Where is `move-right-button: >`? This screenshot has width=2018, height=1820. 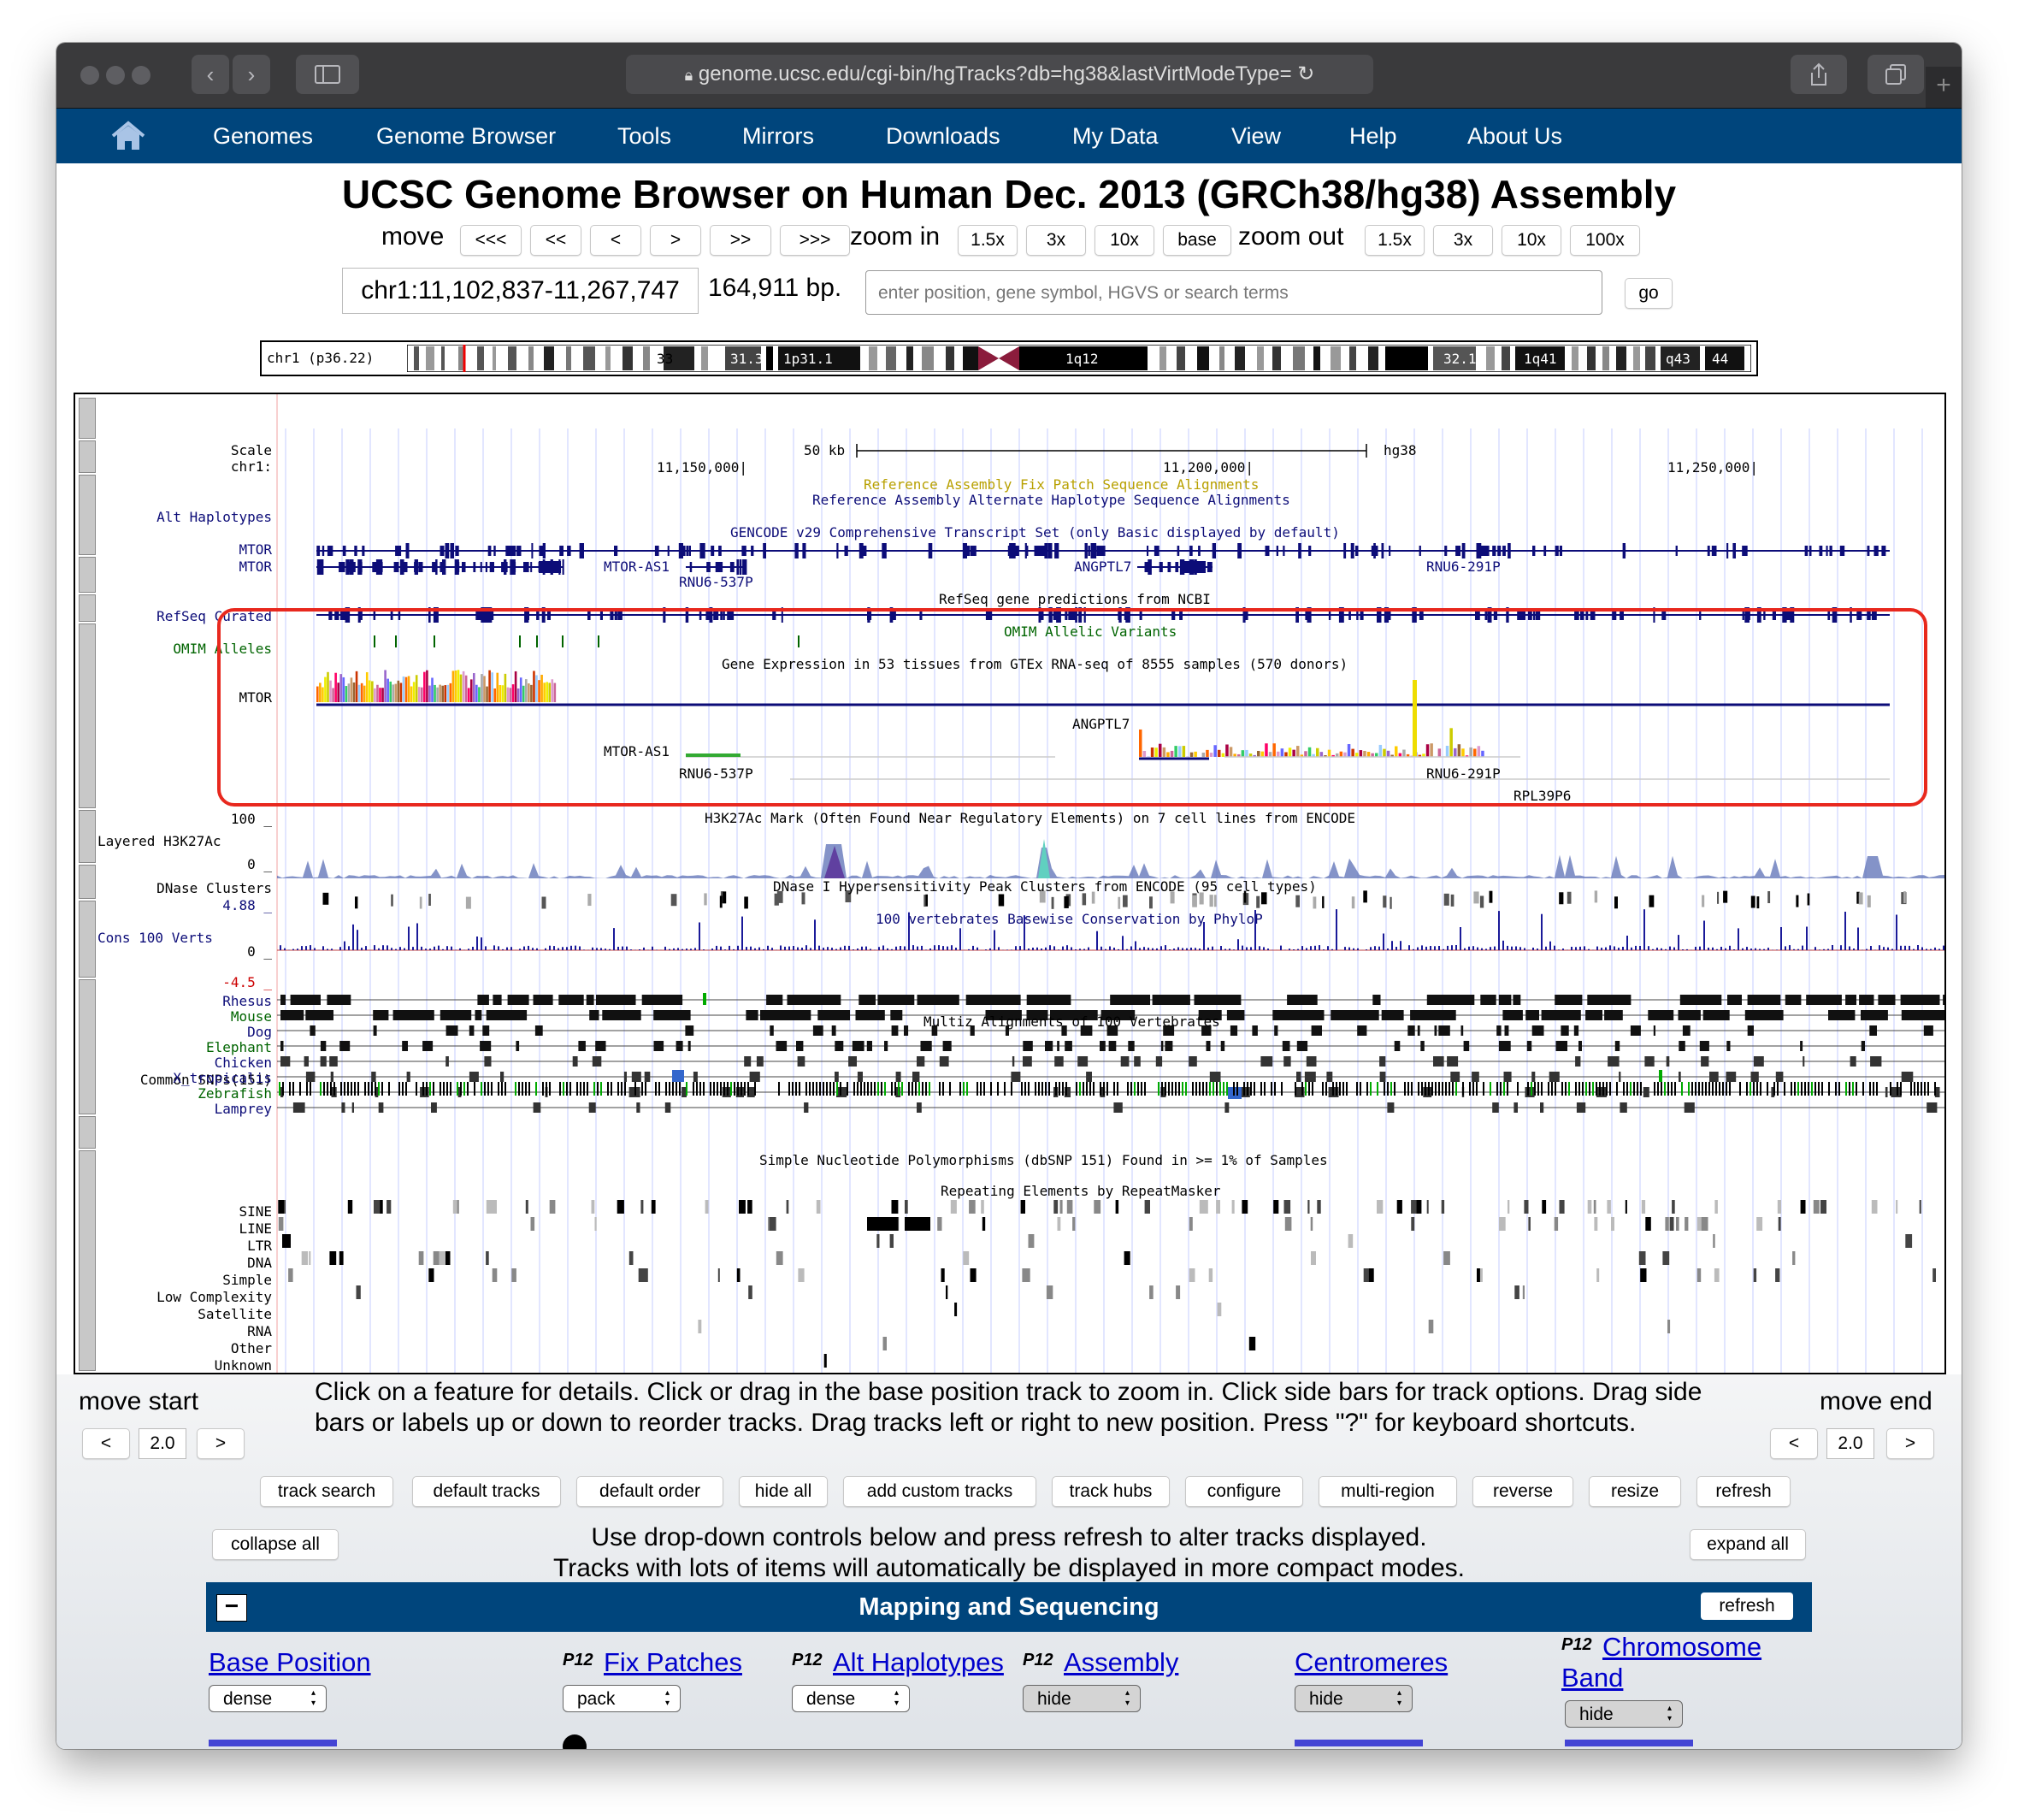 move-right-button: > is located at coordinates (675, 240).